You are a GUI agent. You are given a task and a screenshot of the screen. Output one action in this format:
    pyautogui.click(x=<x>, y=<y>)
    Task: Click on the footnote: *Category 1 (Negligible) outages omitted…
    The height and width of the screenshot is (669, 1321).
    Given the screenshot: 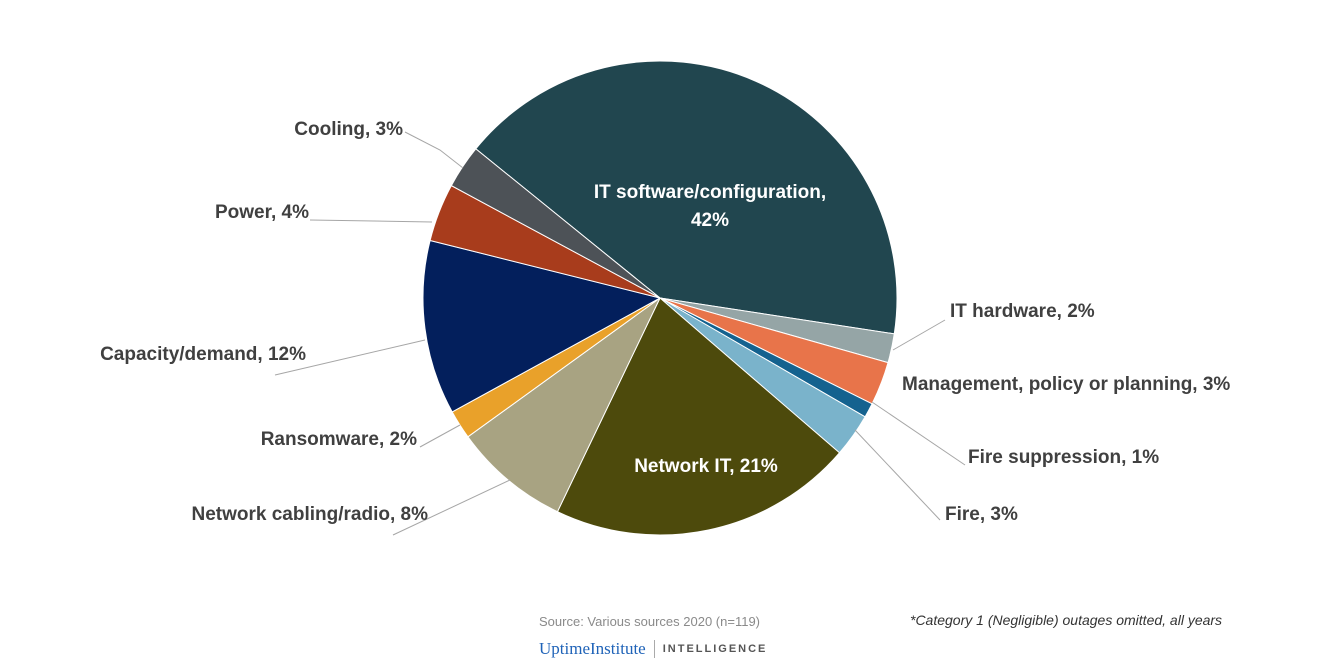 What is the action you would take?
    pyautogui.click(x=1066, y=620)
    